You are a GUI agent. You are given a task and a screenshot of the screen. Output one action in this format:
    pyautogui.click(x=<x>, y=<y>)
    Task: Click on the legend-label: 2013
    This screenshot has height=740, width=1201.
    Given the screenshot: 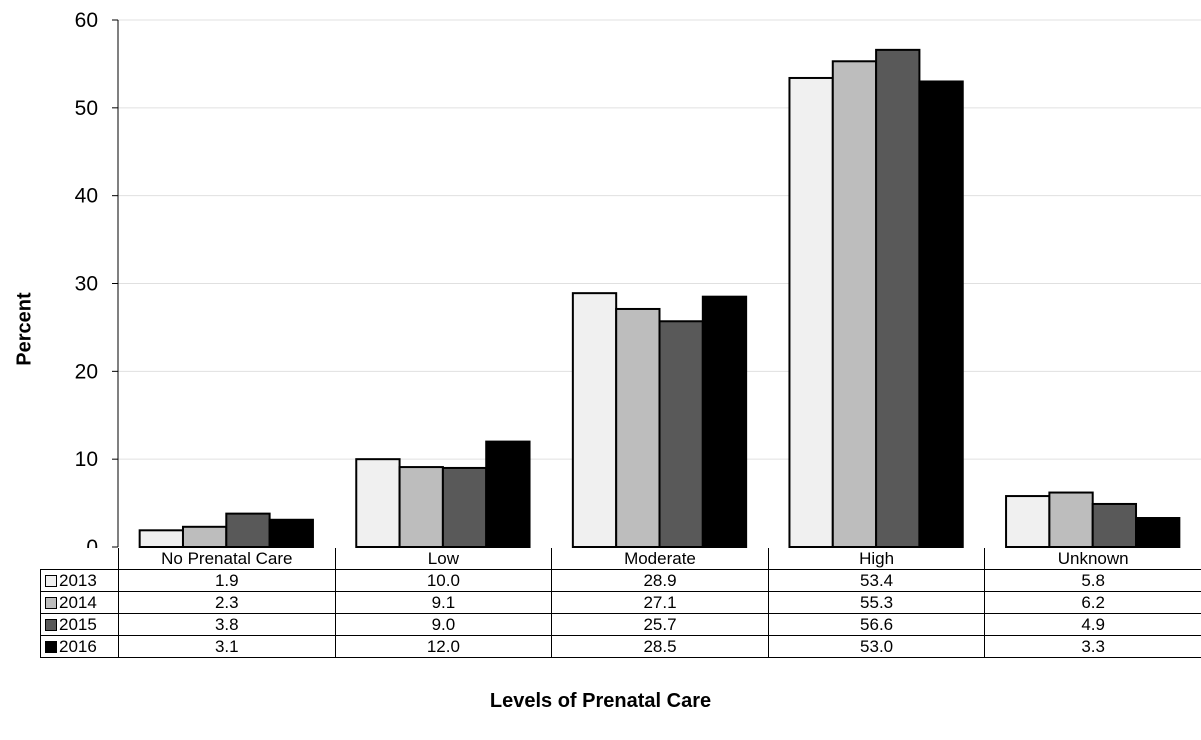 What is the action you would take?
    pyautogui.click(x=78, y=580)
    